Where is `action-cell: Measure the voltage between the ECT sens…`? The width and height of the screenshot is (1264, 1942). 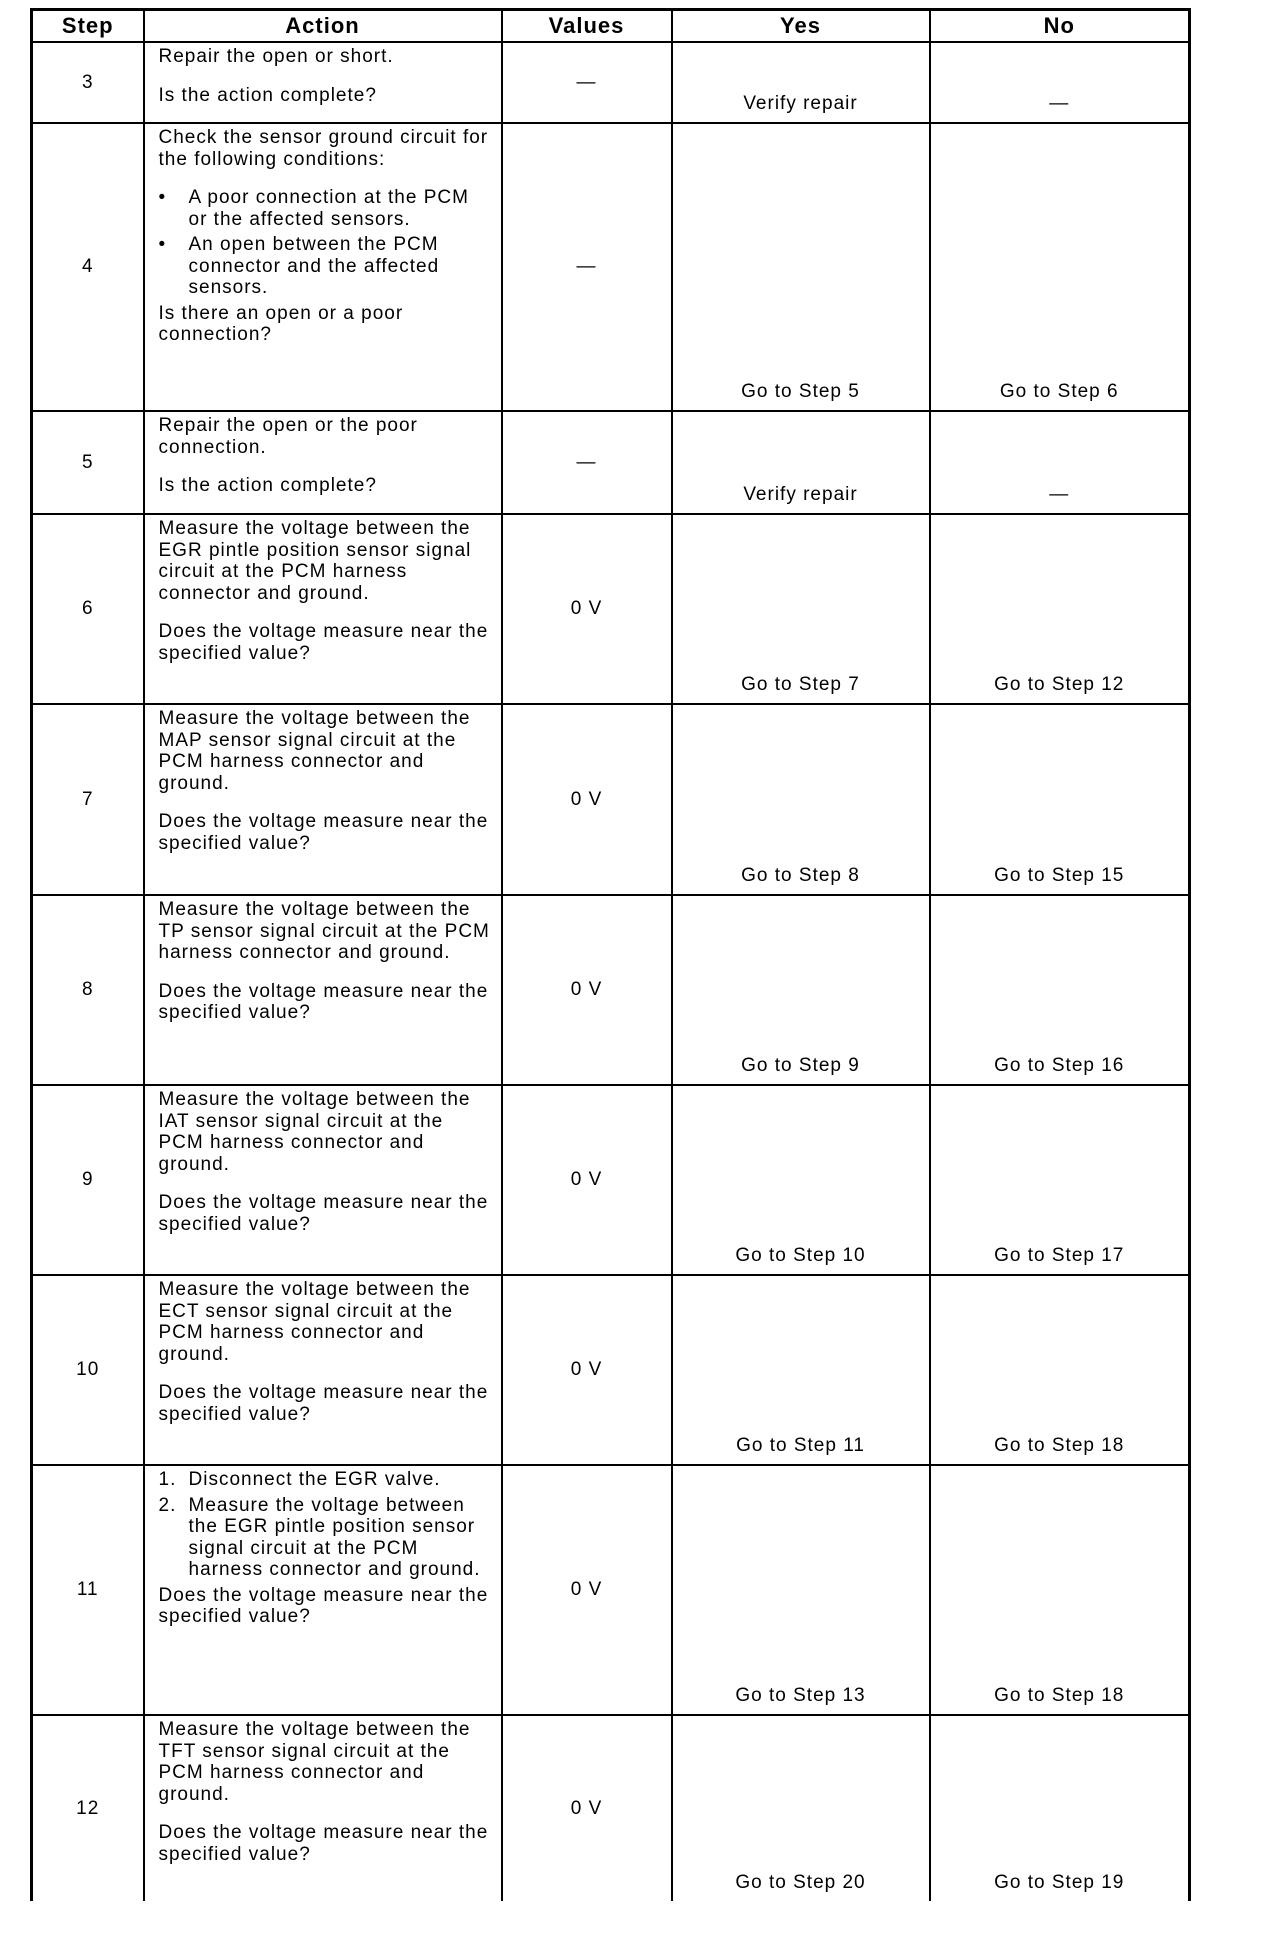 action-cell: Measure the voltage between the ECT sens… is located at coordinates (322, 1370).